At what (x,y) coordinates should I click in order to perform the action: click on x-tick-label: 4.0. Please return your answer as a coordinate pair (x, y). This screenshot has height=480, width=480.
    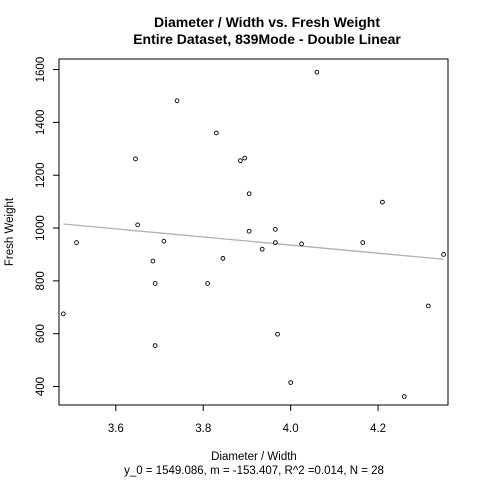
    Looking at the image, I should click on (291, 429).